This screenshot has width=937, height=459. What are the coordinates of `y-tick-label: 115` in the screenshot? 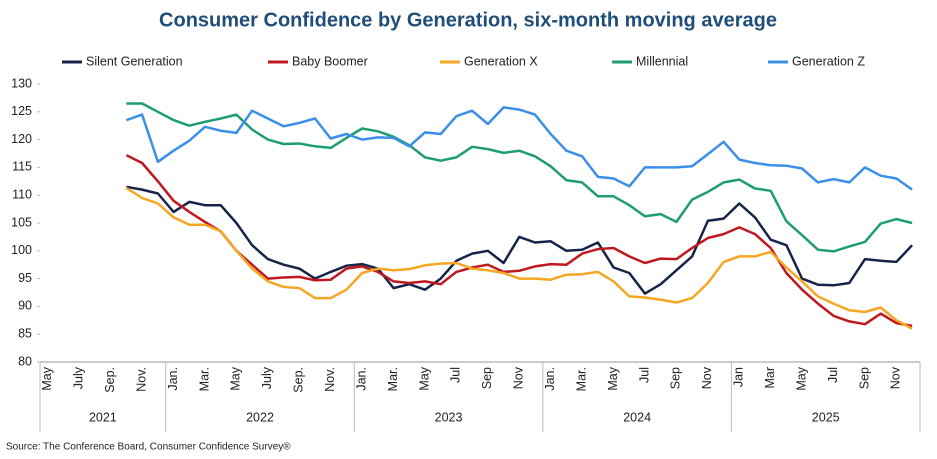 It's located at (22, 167).